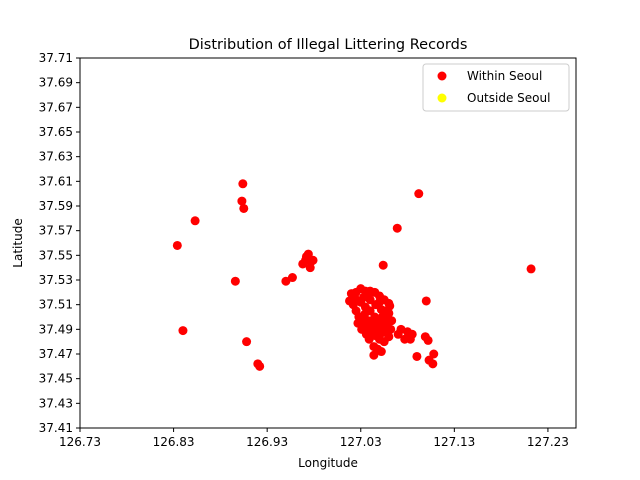  Describe the element at coordinates (56, 305) in the screenshot. I see `y-tick-label: 37.51` at that location.